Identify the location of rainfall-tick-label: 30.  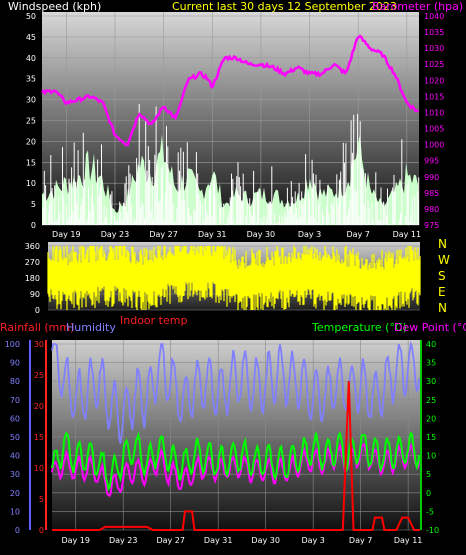
(39, 344).